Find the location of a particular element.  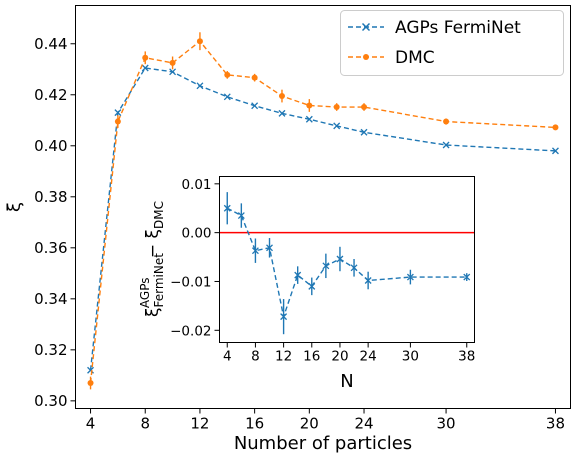

main-y-axis-label: ξ is located at coordinates (14, 207).